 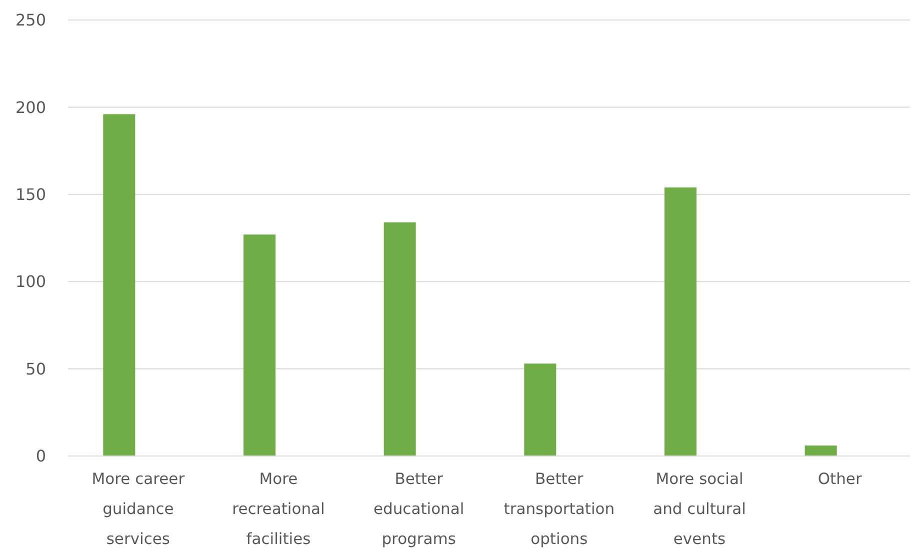 I want to click on x-tick-label: Better educational programs, so click(x=418, y=509).